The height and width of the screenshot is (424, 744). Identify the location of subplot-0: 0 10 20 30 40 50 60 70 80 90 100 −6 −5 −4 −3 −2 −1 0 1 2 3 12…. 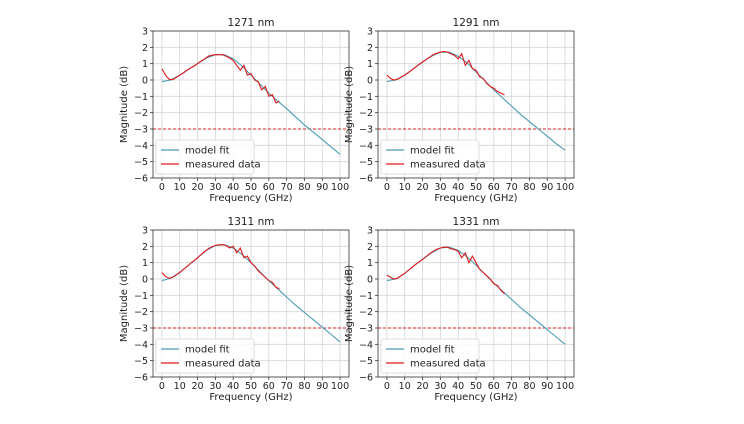
(234, 110).